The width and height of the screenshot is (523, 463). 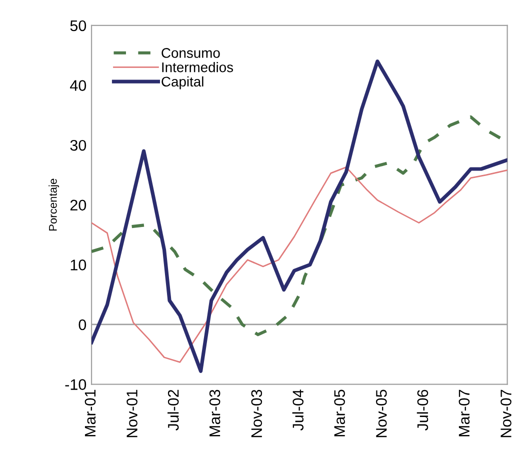 What do you see at coordinates (191, 53) in the screenshot?
I see `legend-label: Consumo` at bounding box center [191, 53].